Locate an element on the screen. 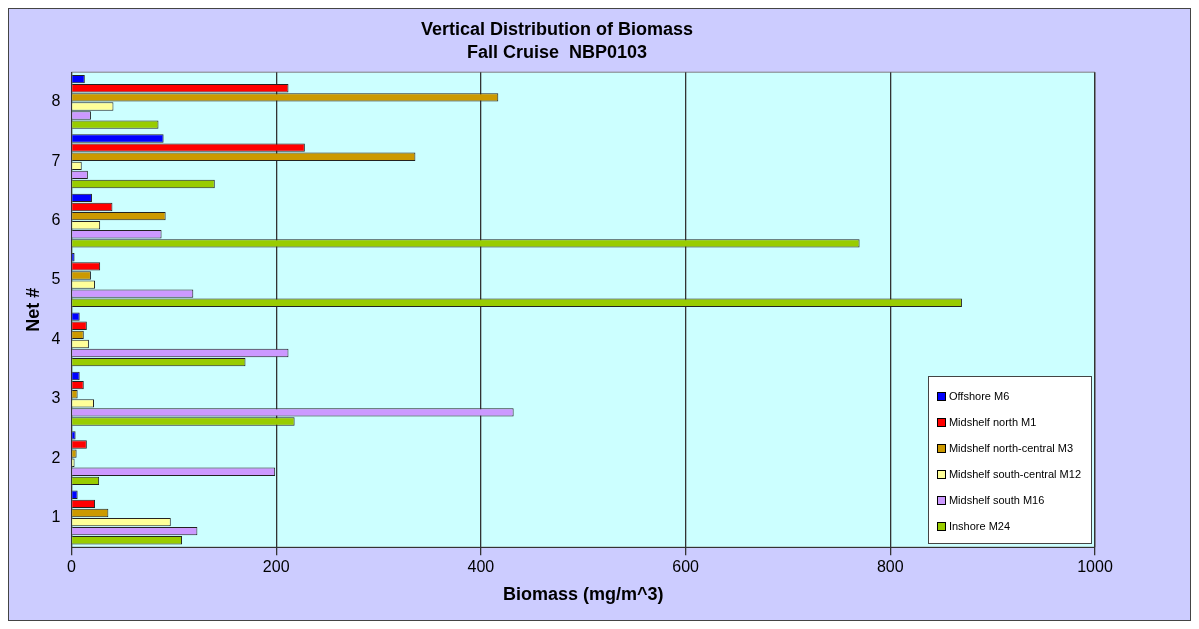 Image resolution: width=1199 pixels, height=629 pixels. x-tick-label: 600 is located at coordinates (686, 567).